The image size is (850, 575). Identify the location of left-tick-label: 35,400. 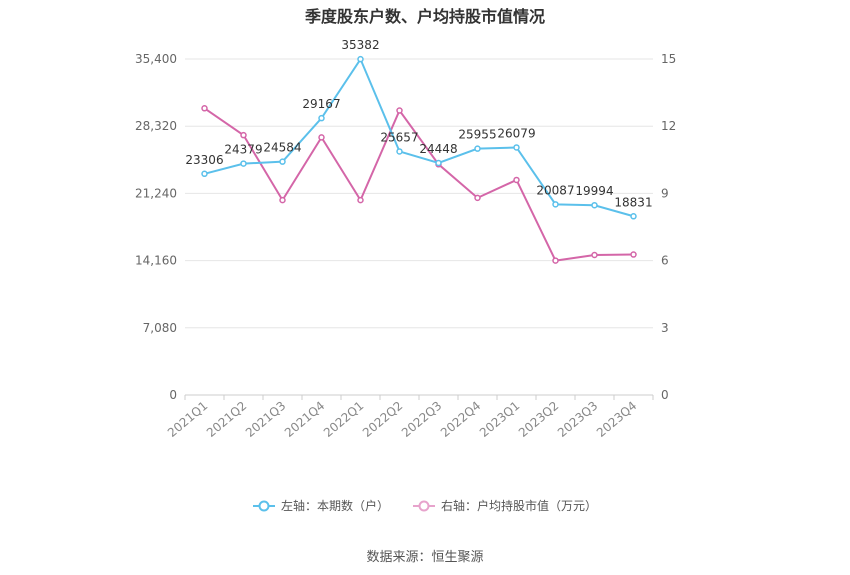
(156, 59).